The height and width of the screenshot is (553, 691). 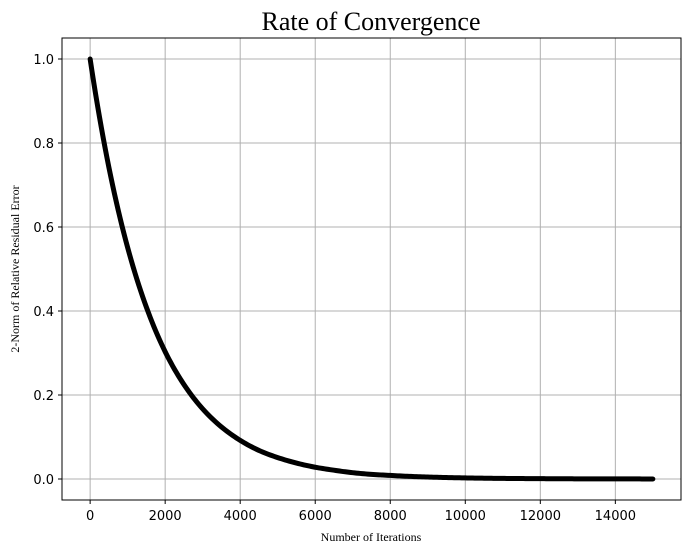 What do you see at coordinates (43, 228) in the screenshot?
I see `y-tick-label: 0.6` at bounding box center [43, 228].